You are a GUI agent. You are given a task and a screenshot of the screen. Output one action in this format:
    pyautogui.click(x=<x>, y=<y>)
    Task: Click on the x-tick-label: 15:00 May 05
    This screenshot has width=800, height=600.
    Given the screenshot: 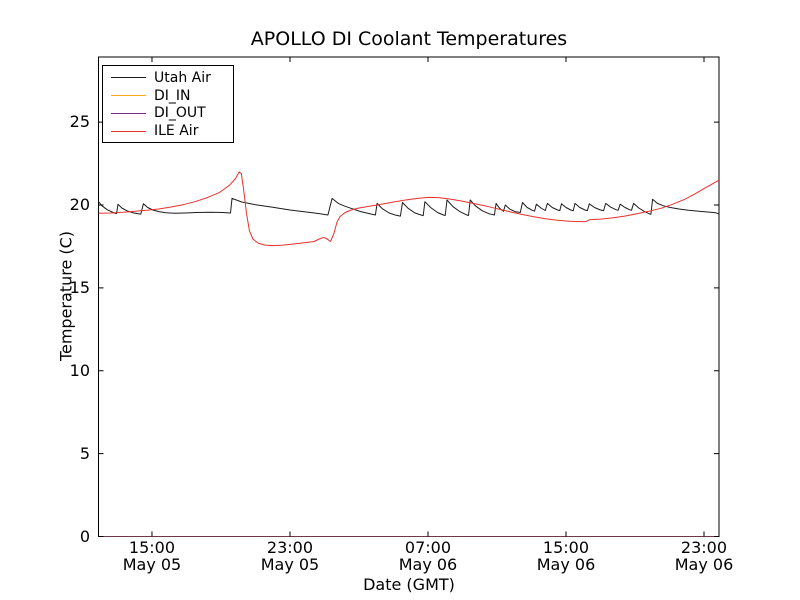 What is the action you would take?
    pyautogui.click(x=152, y=556)
    